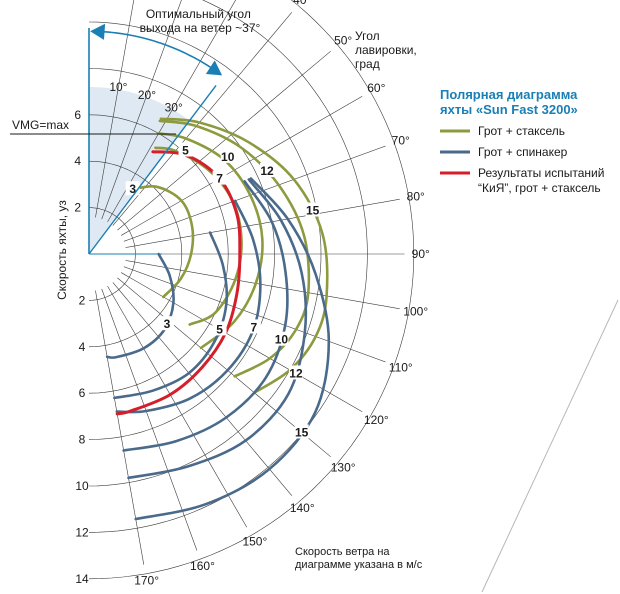 The image size is (620, 594). I want to click on optimal-angle-arc, so click(158, 52).